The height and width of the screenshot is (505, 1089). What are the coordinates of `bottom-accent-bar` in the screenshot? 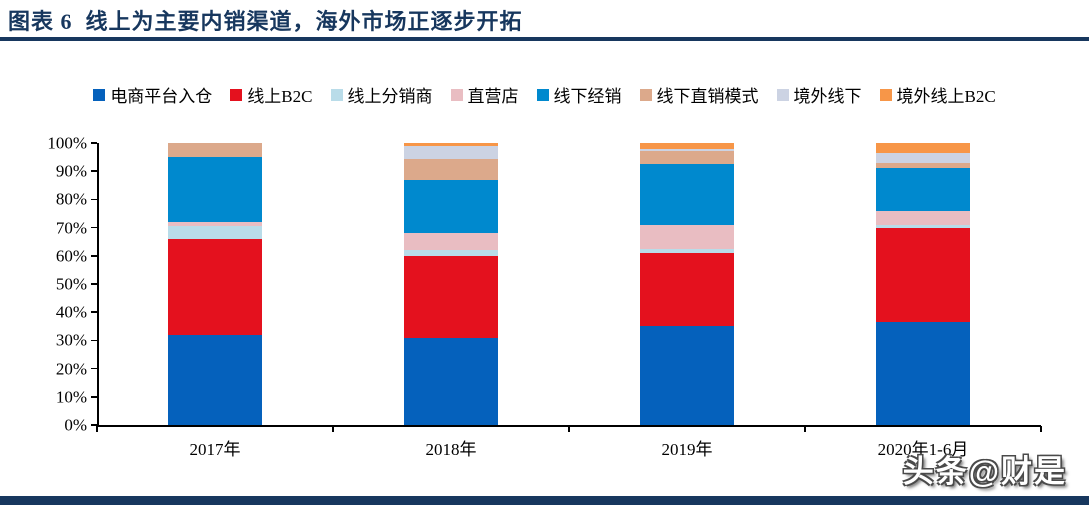 It's located at (544, 500).